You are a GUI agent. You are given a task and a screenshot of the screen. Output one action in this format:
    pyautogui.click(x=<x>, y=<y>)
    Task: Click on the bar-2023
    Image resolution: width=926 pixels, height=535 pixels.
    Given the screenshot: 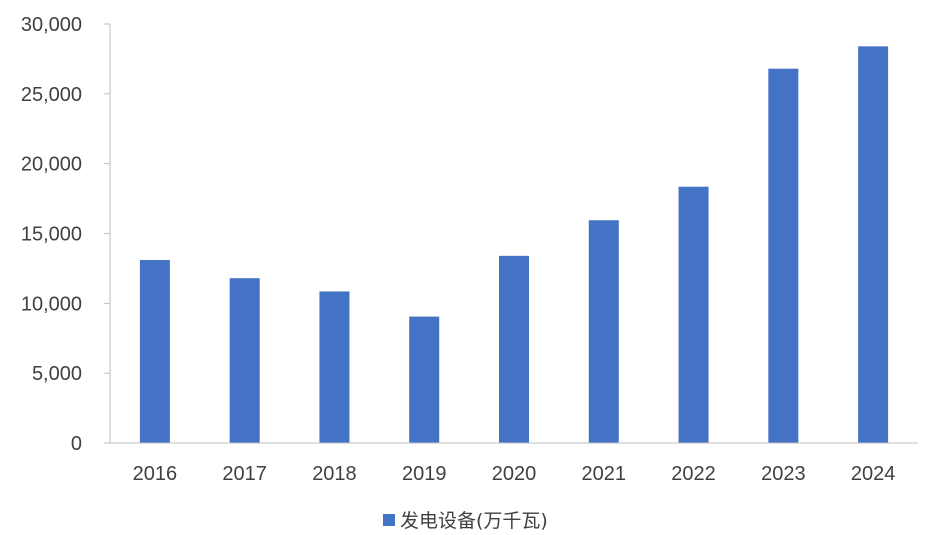 What is the action you would take?
    pyautogui.click(x=783, y=256)
    